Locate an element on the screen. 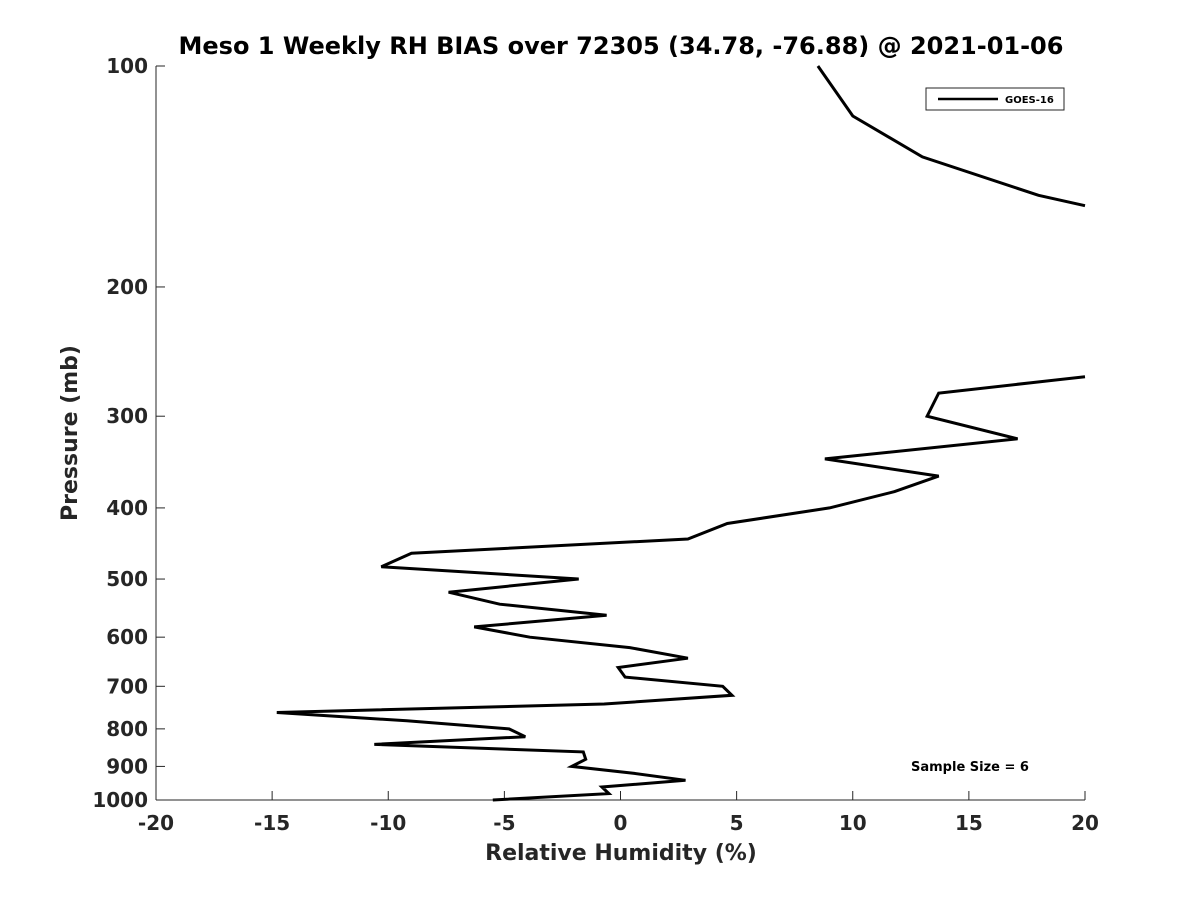  y-tick-label: 1000 is located at coordinates (120, 800).